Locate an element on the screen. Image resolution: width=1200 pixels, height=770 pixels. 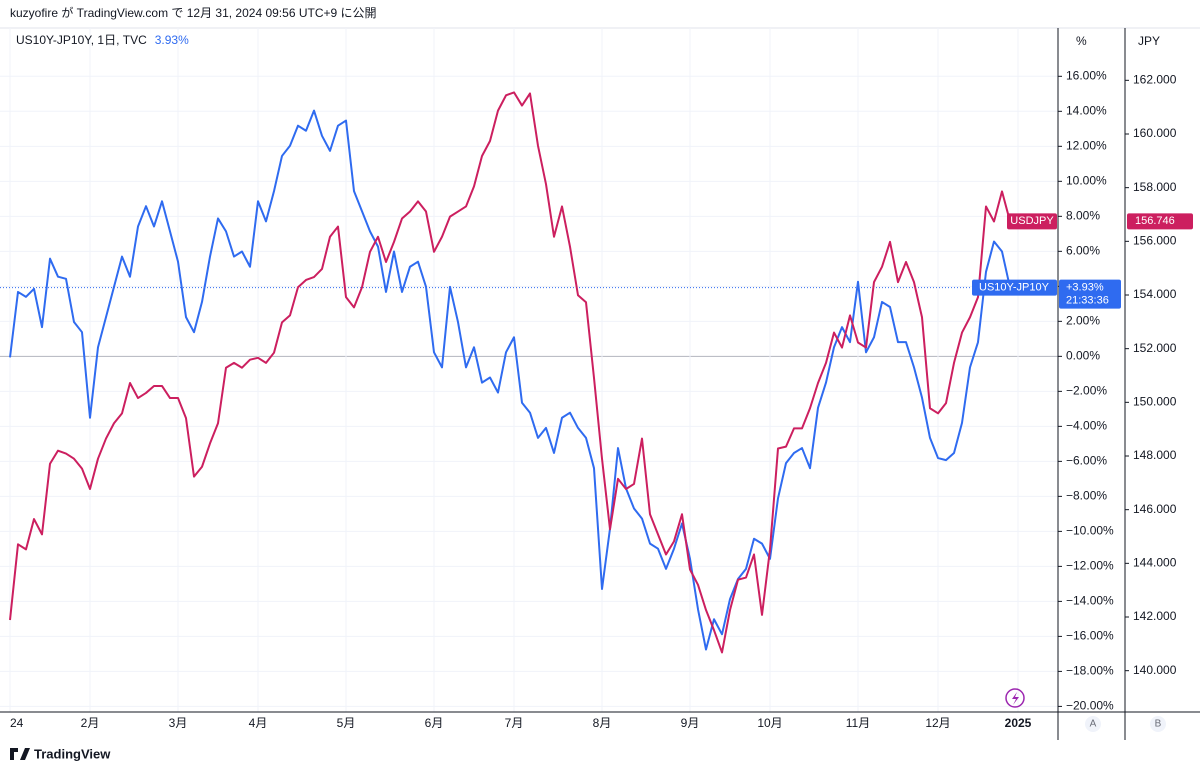
scale-button-label: A is located at coordinates (1093, 724).